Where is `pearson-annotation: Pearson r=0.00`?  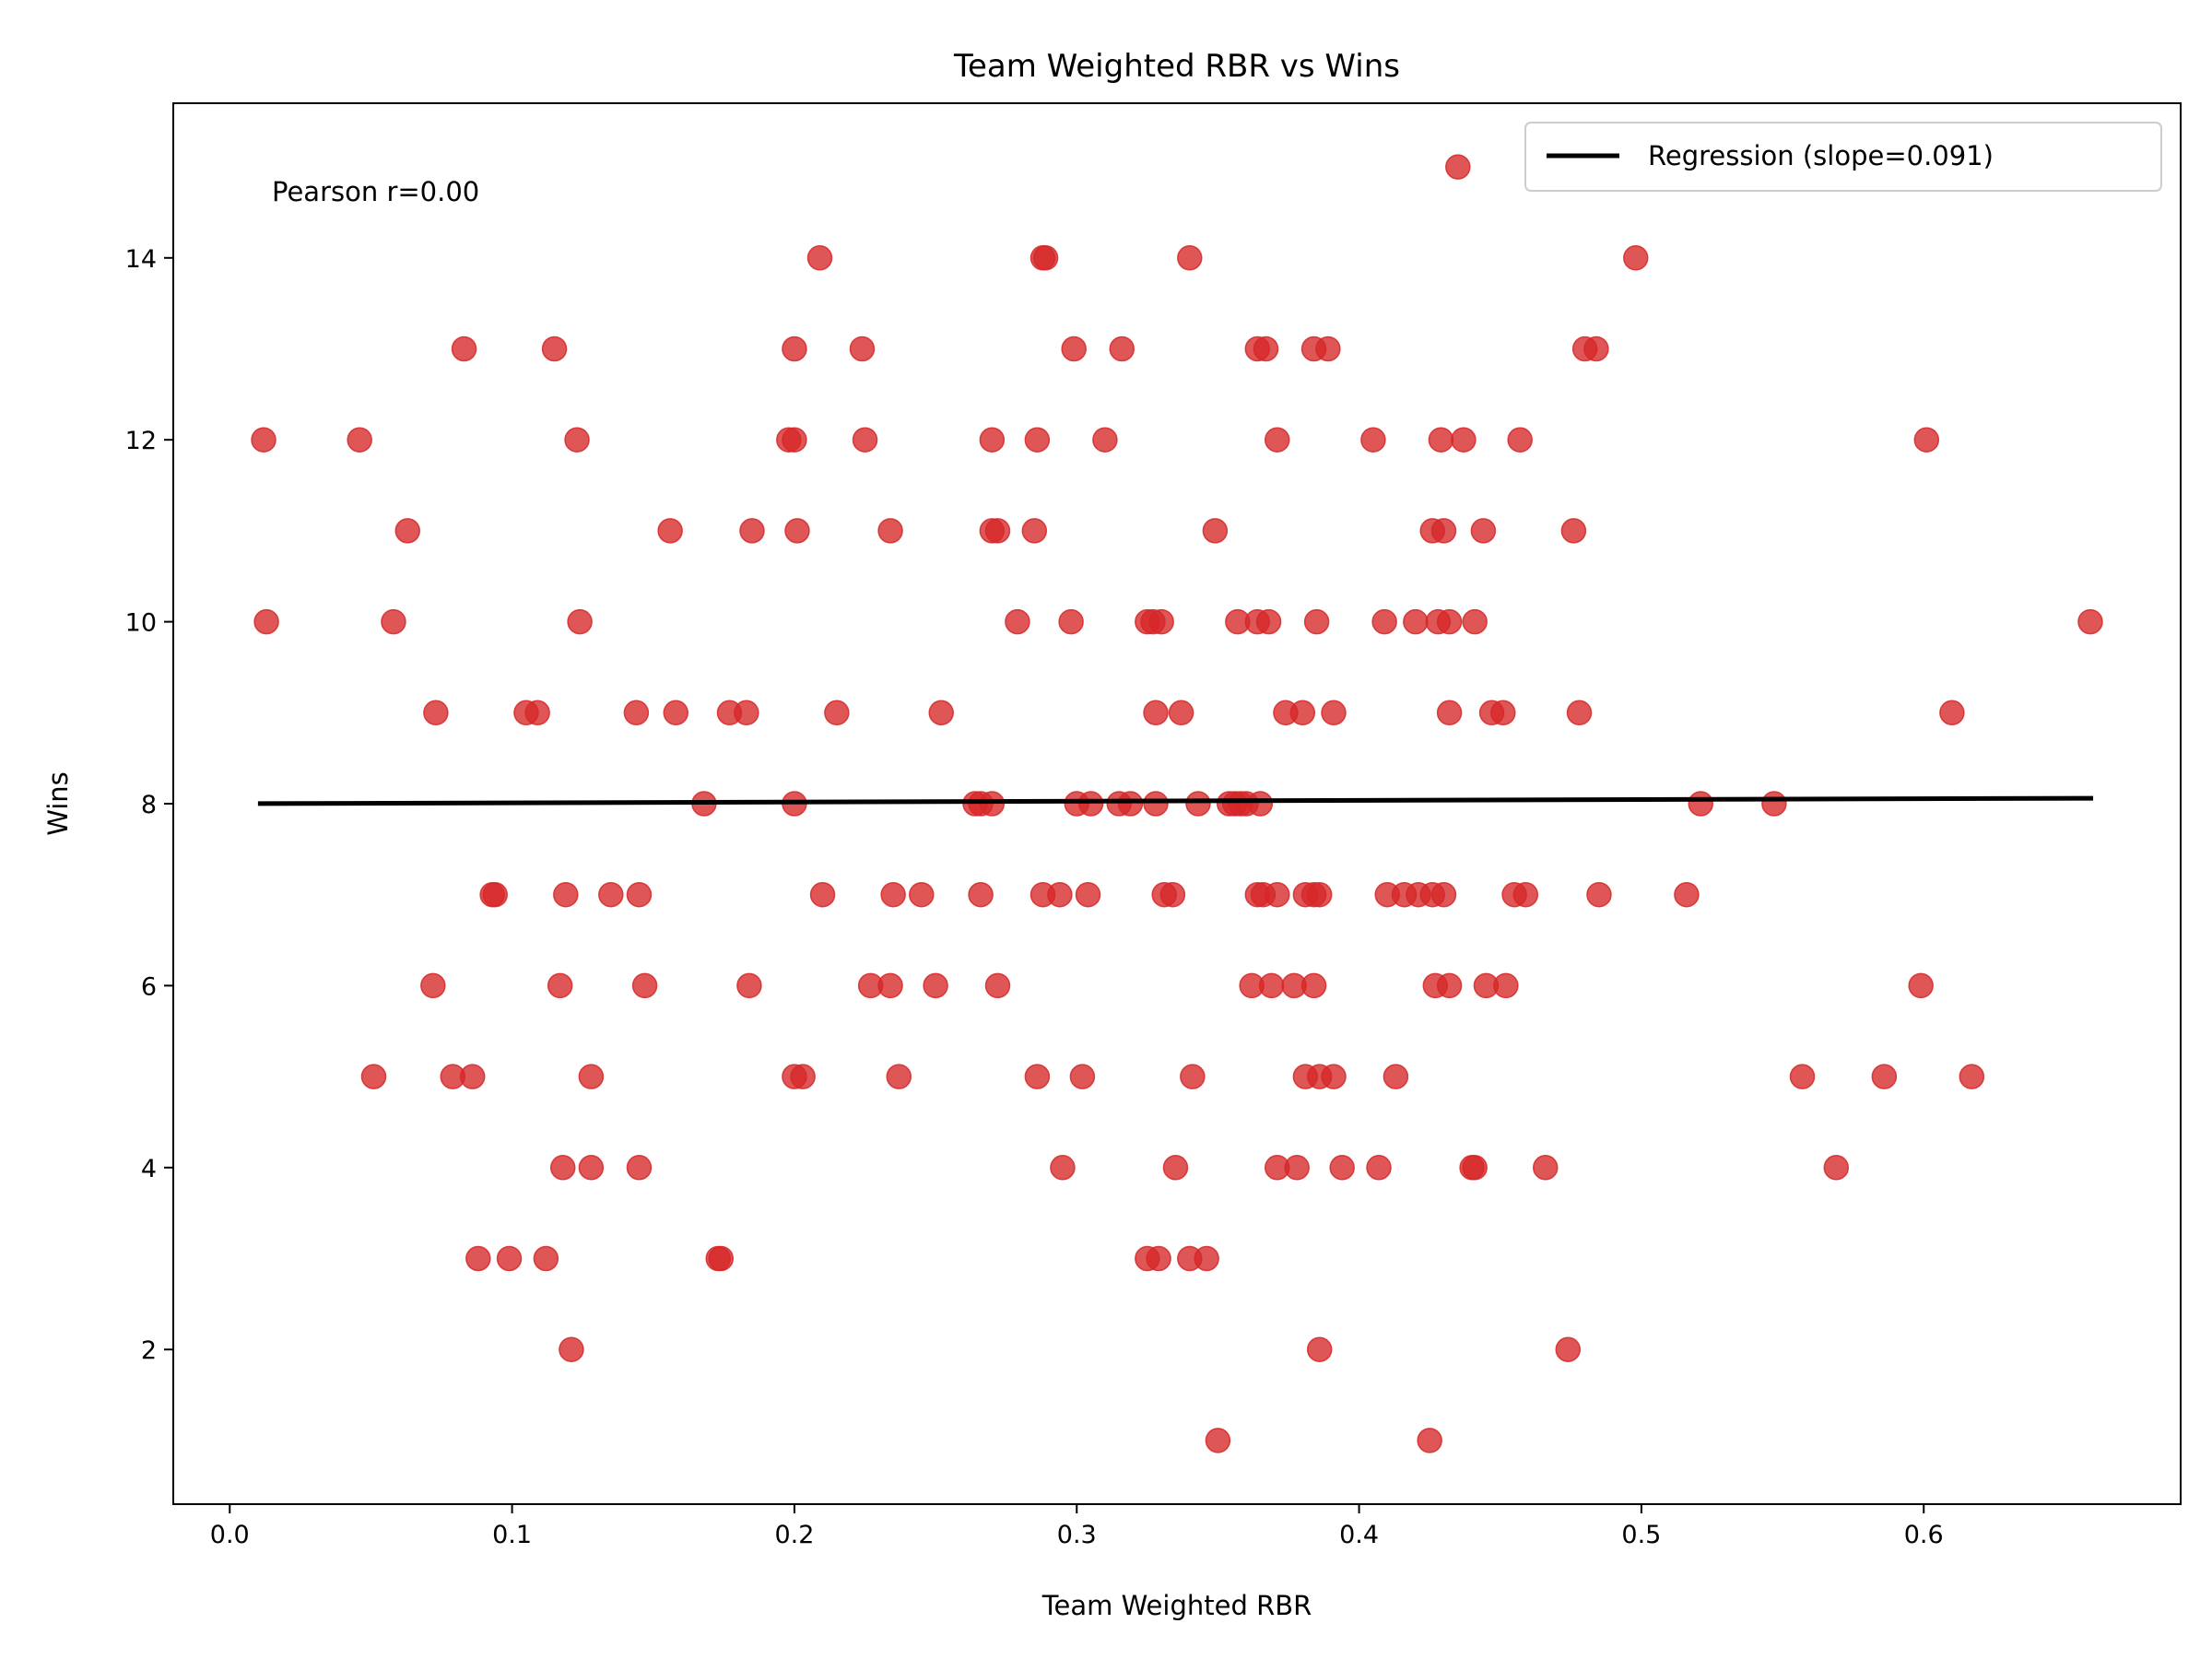
pearson-annotation: Pearson r=0.00 is located at coordinates (375, 191).